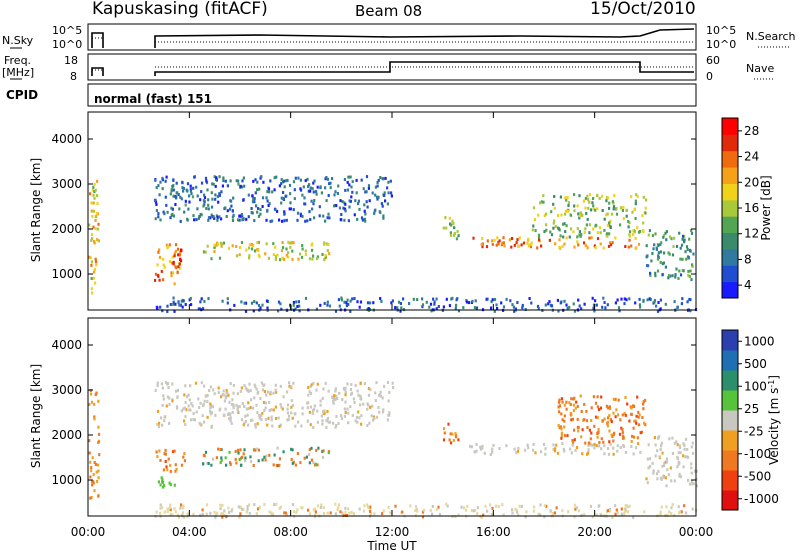 This screenshot has height=554, width=800. I want to click on freq-trace, so click(392, 68).